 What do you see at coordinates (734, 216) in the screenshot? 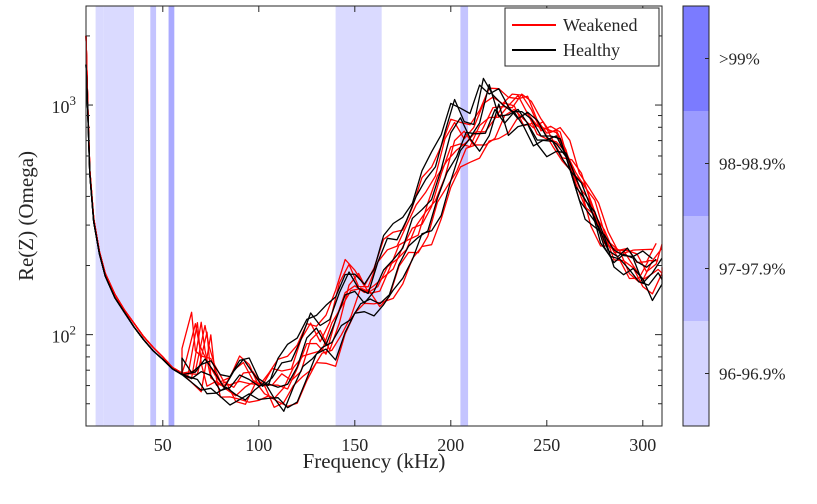
I see `colorbar: >99% 98-98.9% 97-97.9% 96-96.9%` at bounding box center [734, 216].